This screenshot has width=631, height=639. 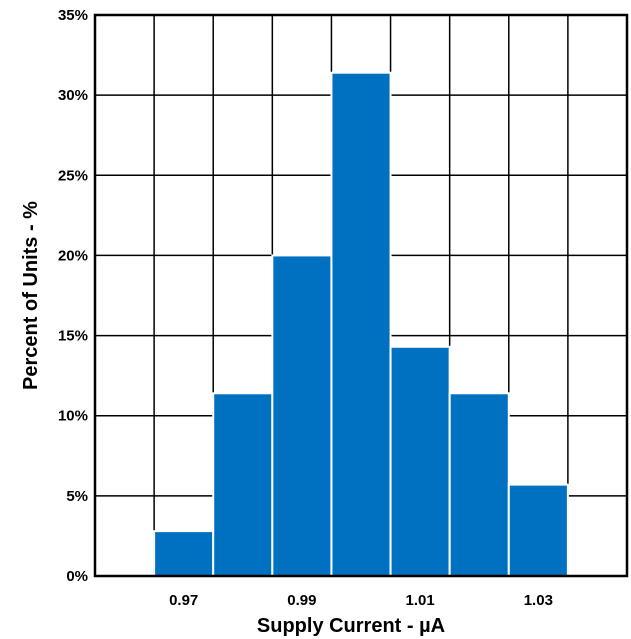 I want to click on y-tick-label: 20%, so click(x=73, y=255).